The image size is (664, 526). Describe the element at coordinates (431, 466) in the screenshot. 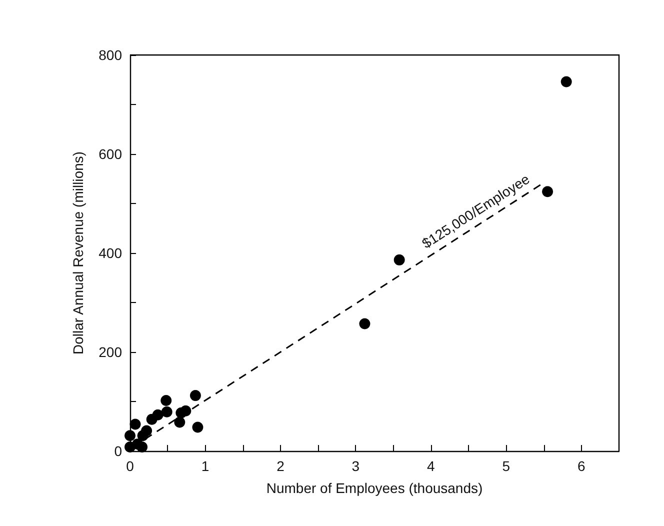

I see `x-tick-label: 4` at that location.